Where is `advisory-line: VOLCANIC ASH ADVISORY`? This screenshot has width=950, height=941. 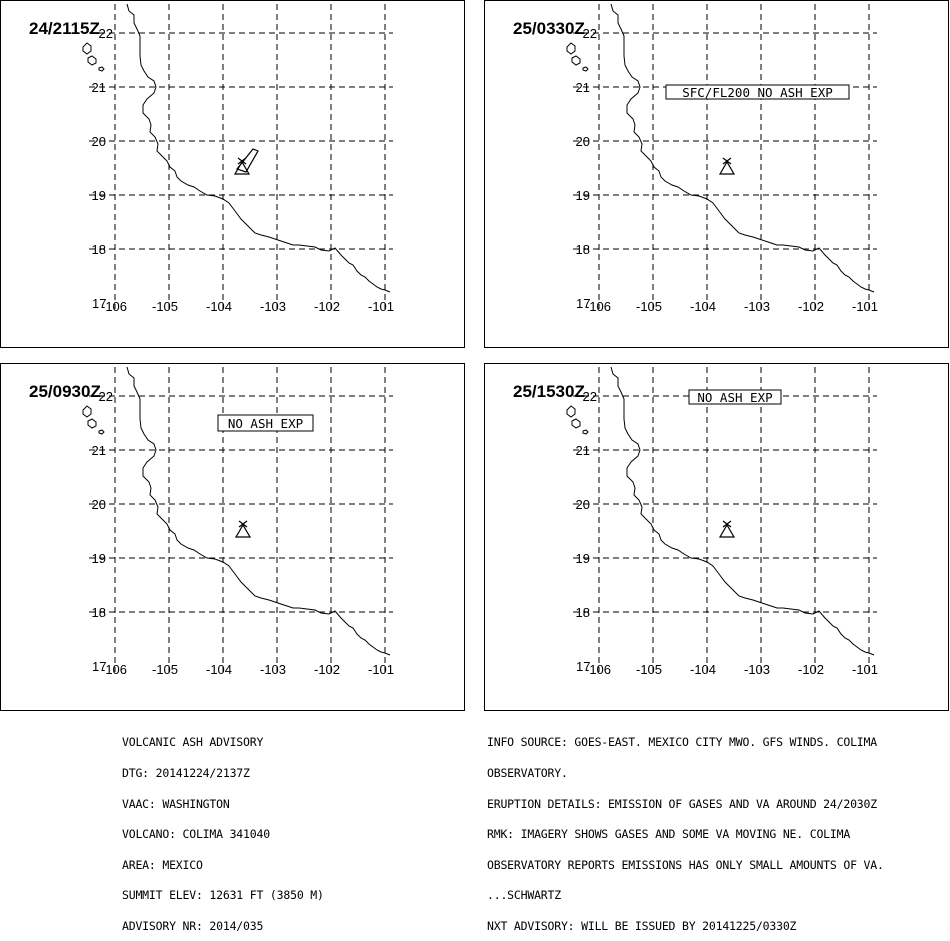 advisory-line: VOLCANIC ASH ADVISORY is located at coordinates (193, 742).